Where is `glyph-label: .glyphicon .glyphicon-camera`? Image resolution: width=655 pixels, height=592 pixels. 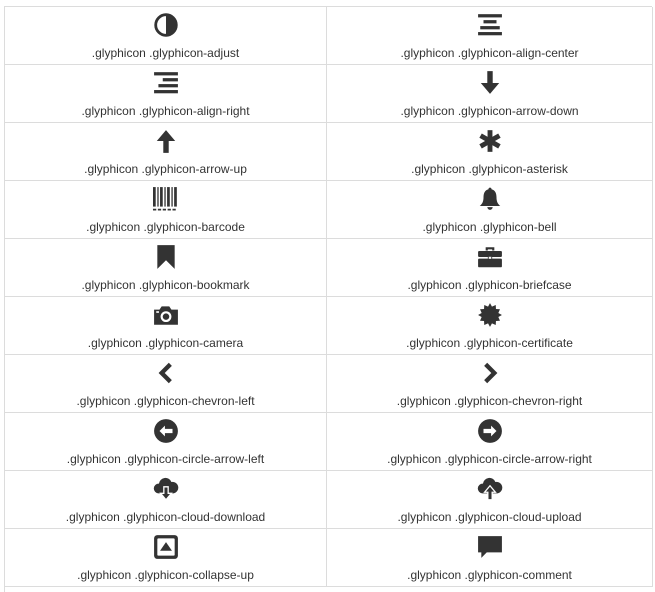
glyph-label: .glyphicon .glyphicon-camera is located at coordinates (165, 343).